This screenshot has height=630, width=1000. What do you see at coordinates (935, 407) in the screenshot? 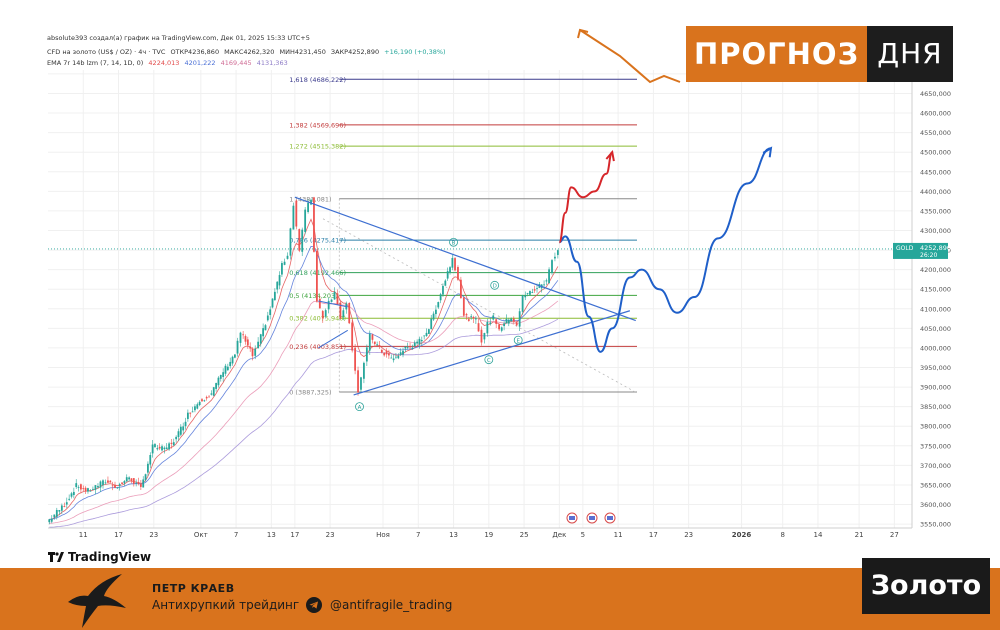
I see `y-tick-label: 3850,000` at bounding box center [935, 407].